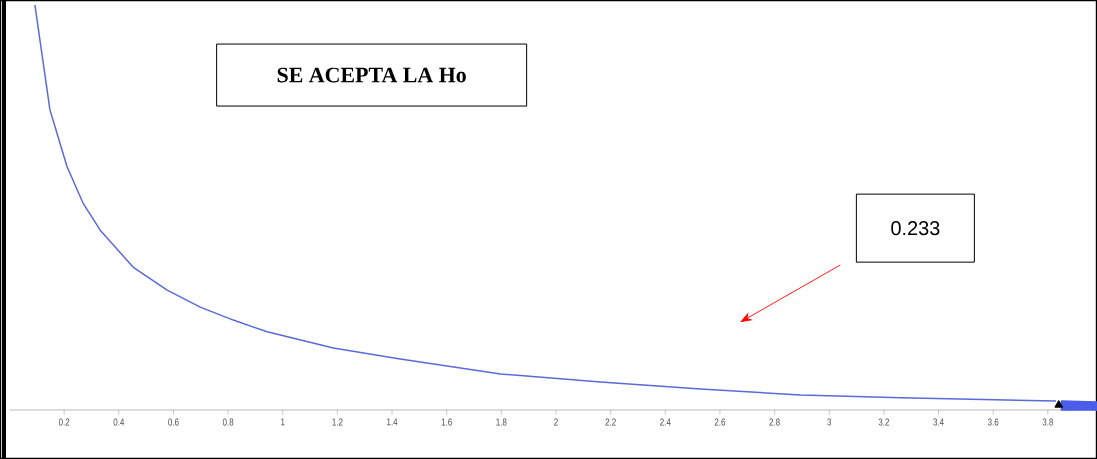  I want to click on x-tick-label: 3.8, so click(1047, 422).